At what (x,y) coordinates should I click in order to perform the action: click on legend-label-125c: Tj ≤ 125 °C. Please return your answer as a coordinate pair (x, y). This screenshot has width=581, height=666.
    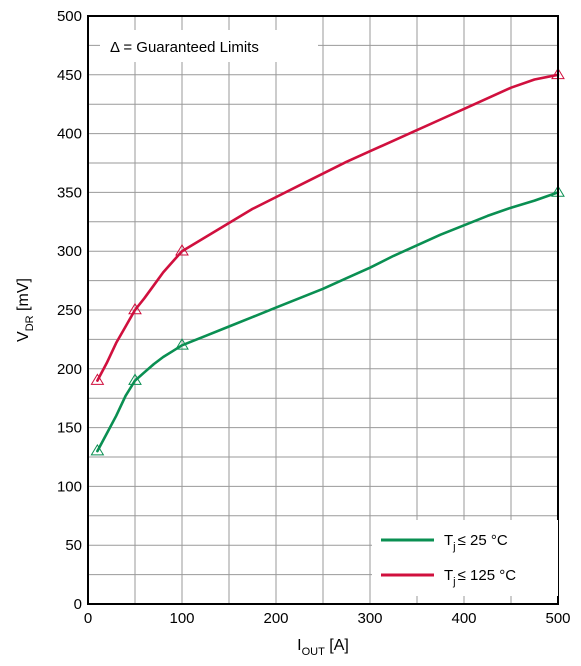
    Looking at the image, I should click on (480, 577).